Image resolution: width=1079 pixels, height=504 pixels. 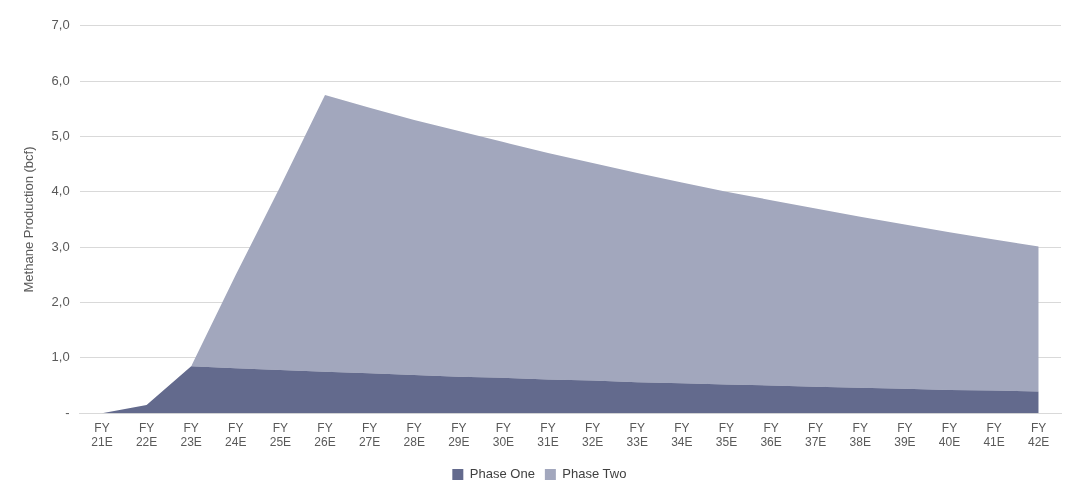 I want to click on y-tick-label: 2,0, so click(x=60, y=302).